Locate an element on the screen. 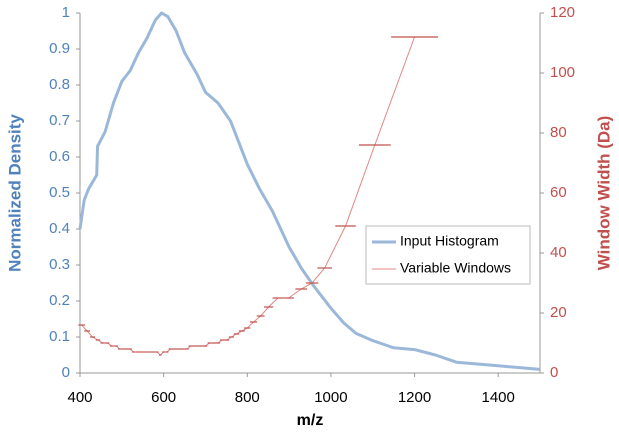 This screenshot has height=434, width=619. y2-tick-label: 0 is located at coordinates (554, 372).